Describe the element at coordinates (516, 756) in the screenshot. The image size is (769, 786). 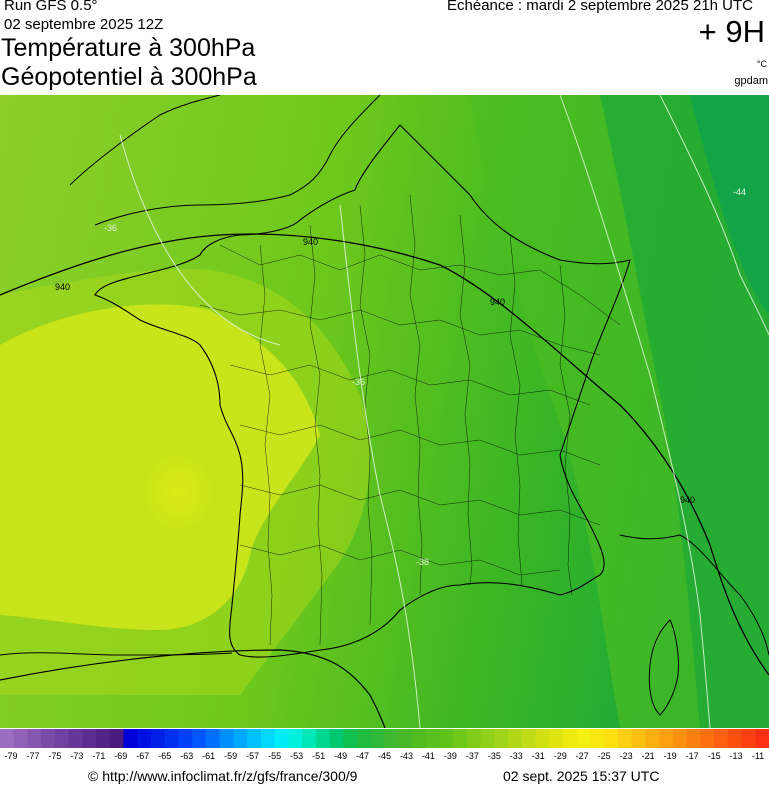
I see `color-scale-tick-label: -33` at that location.